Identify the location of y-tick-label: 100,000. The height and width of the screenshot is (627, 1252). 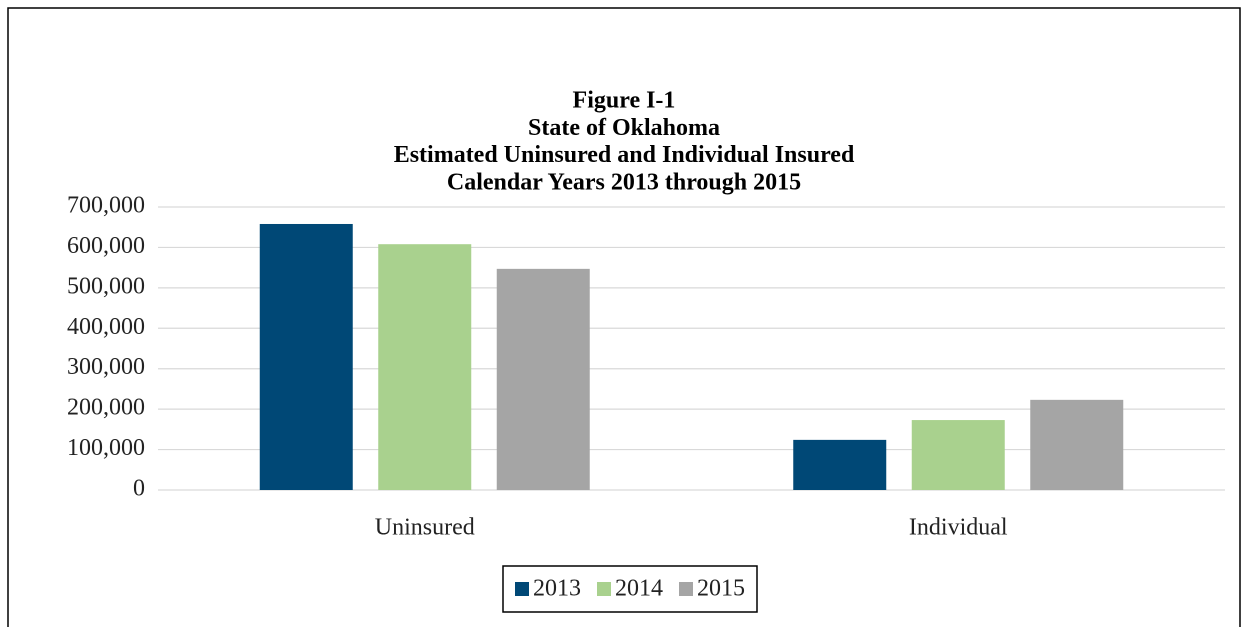
(106, 448).